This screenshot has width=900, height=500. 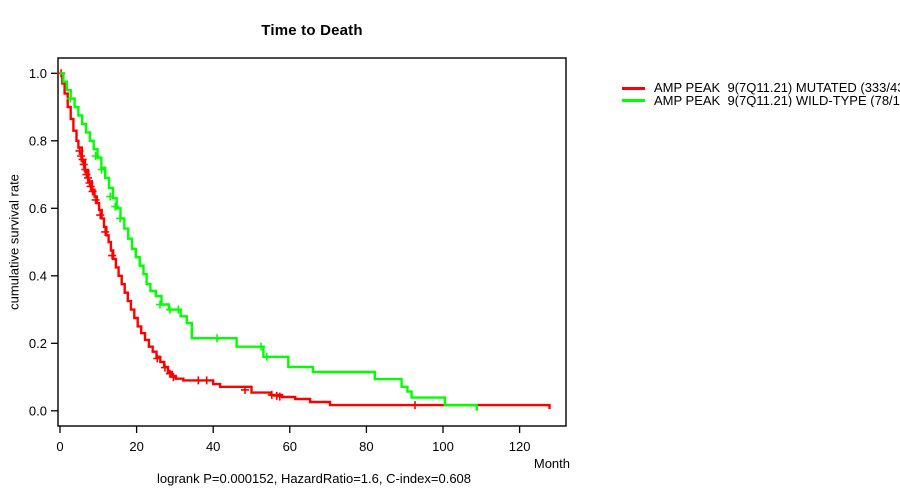 I want to click on legend-row-wildtype: AMP PEAK 9(7Q11.21) WILD-TYPE (78/105), so click(x=761, y=100).